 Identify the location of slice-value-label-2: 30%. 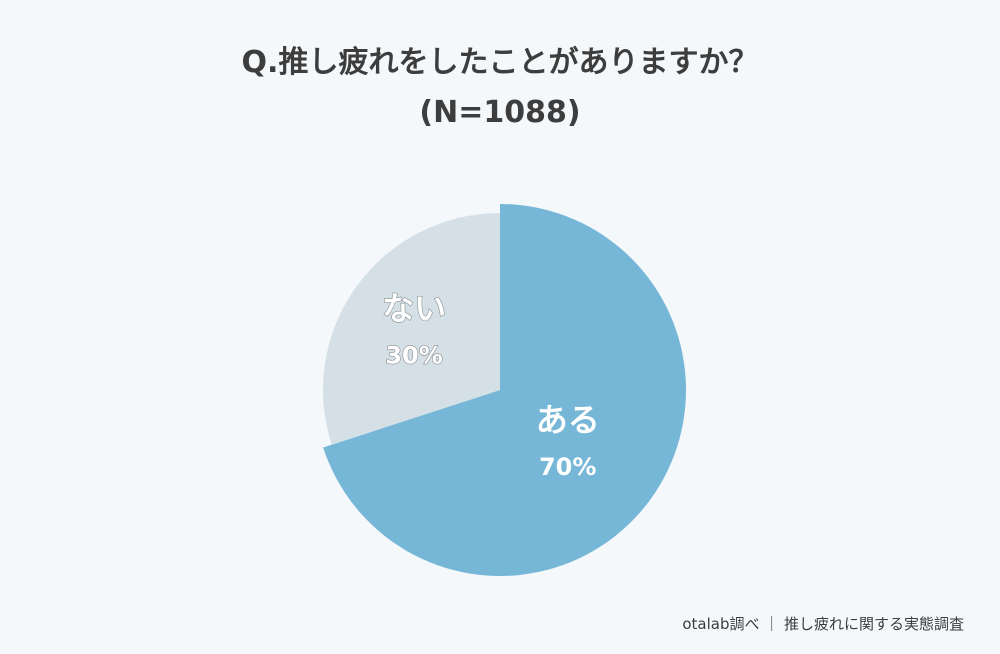
(413, 356).